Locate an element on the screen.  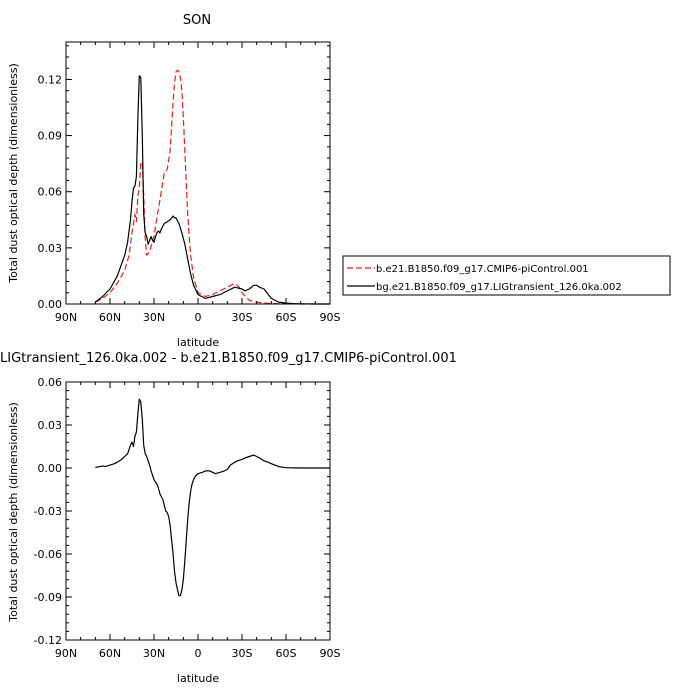
bottom-panel-series is located at coordinates (212, 497).